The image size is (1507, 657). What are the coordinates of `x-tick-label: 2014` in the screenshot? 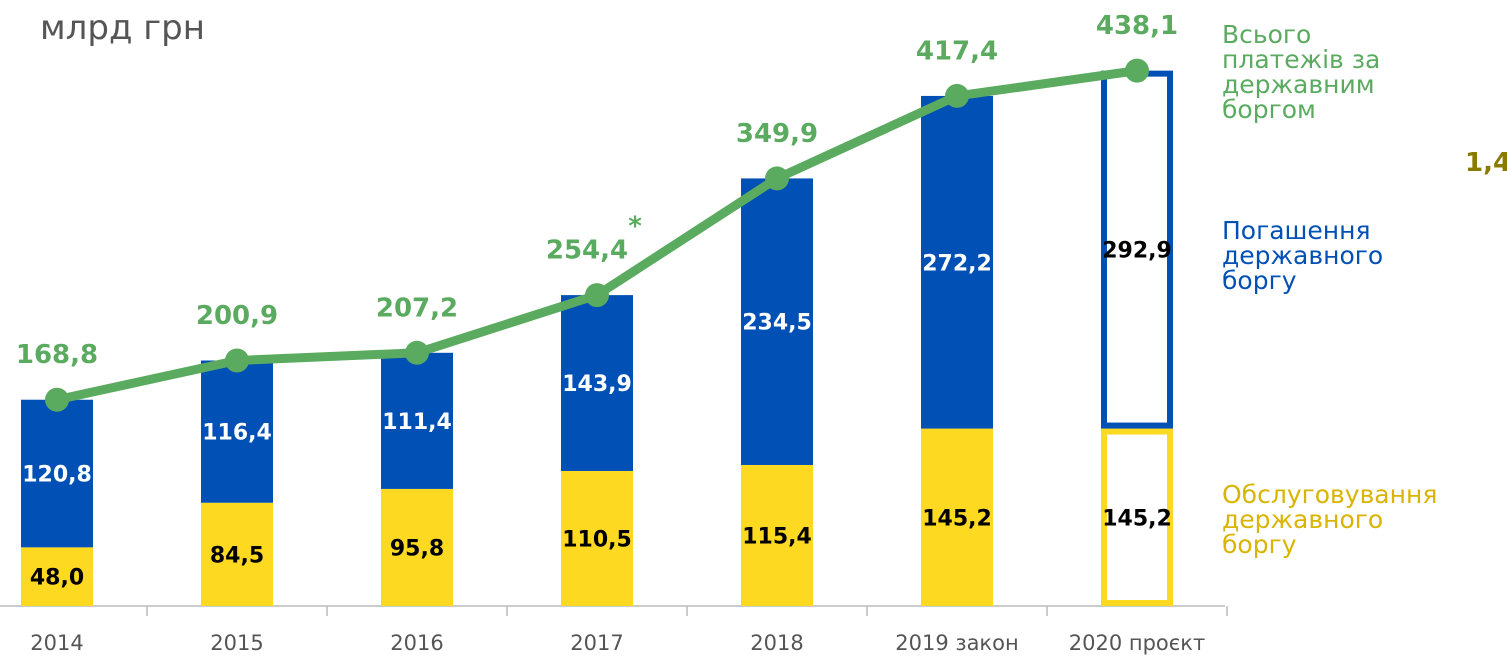 It's located at (56, 643).